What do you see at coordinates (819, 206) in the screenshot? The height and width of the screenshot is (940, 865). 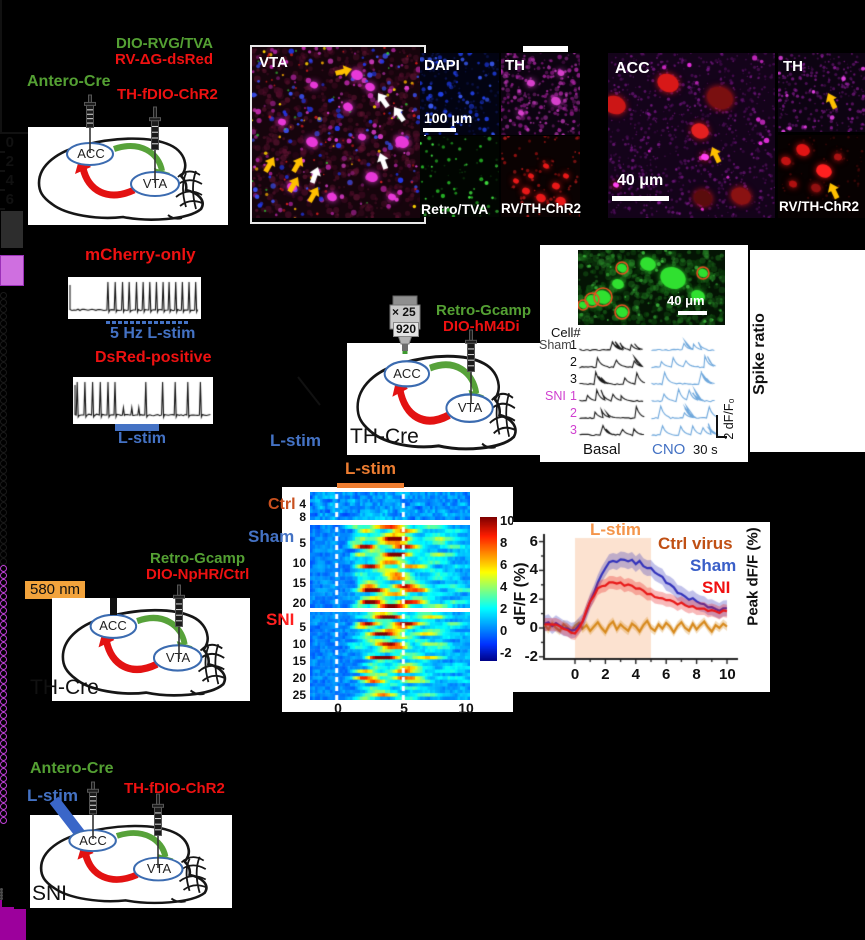 I see `acc-rv-label: RV/TH-ChR2` at bounding box center [819, 206].